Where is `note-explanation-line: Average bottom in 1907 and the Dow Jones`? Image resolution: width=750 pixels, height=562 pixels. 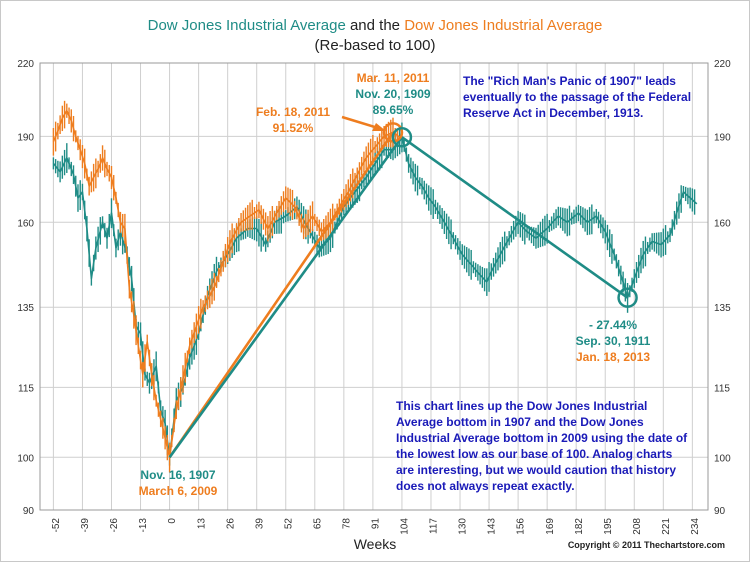
note-explanation-line: Average bottom in 1907 and the Dow Jones is located at coordinates (520, 422).